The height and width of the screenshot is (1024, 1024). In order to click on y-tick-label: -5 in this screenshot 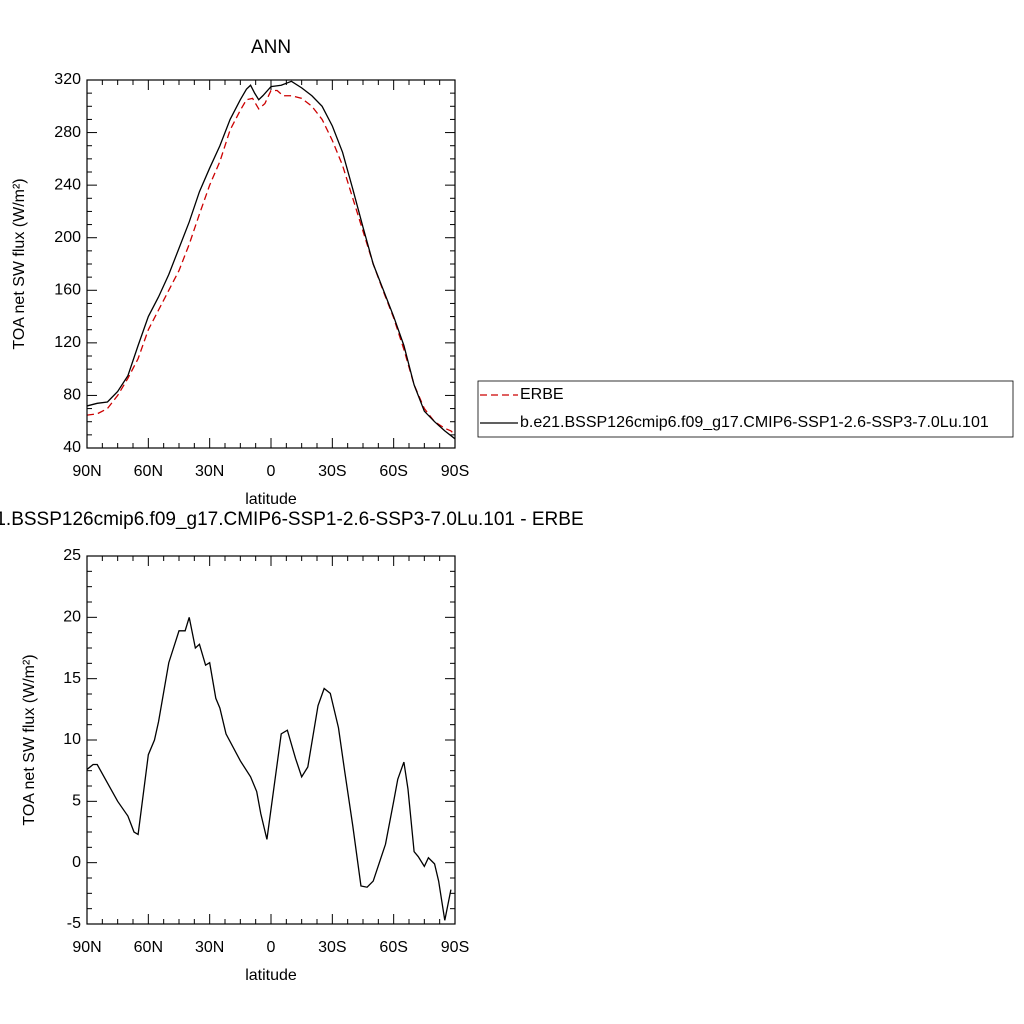, I will do `click(74, 923)`.